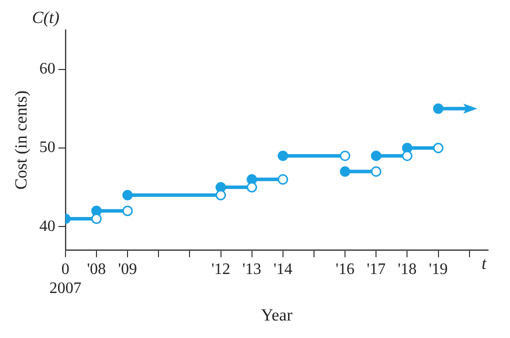  I want to click on text: C(t), so click(46, 17).